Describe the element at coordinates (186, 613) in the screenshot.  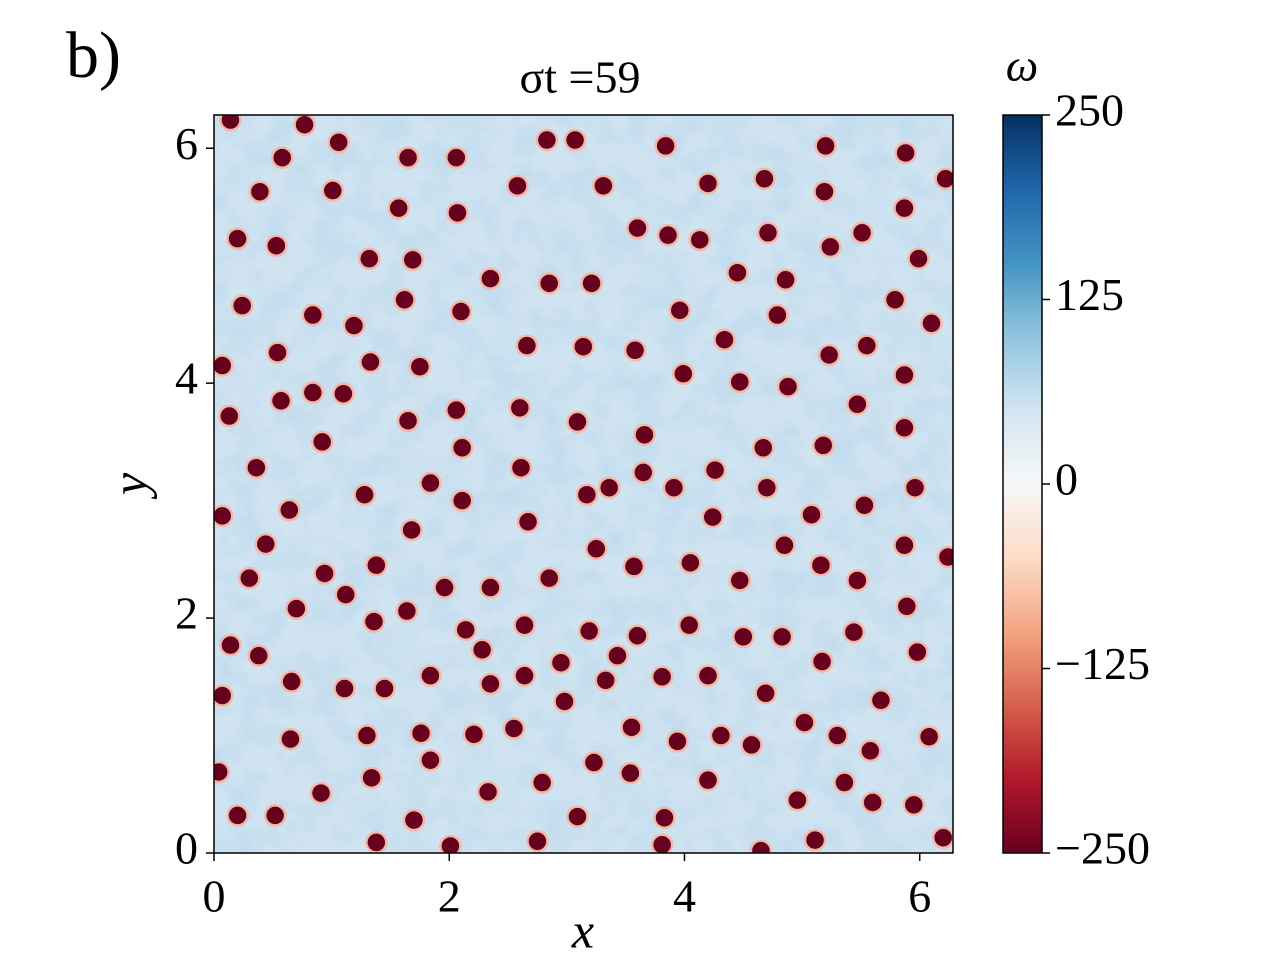
I see `y-tick-label: 2` at that location.